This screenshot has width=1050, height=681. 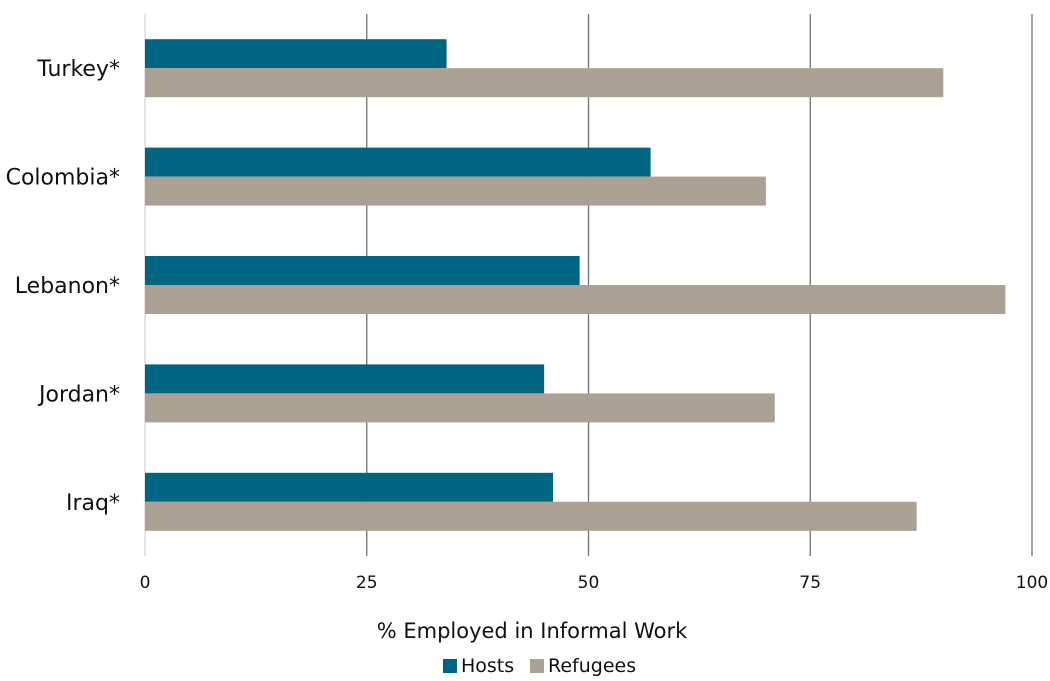 What do you see at coordinates (63, 178) in the screenshot?
I see `category-label-1: Colombia*` at bounding box center [63, 178].